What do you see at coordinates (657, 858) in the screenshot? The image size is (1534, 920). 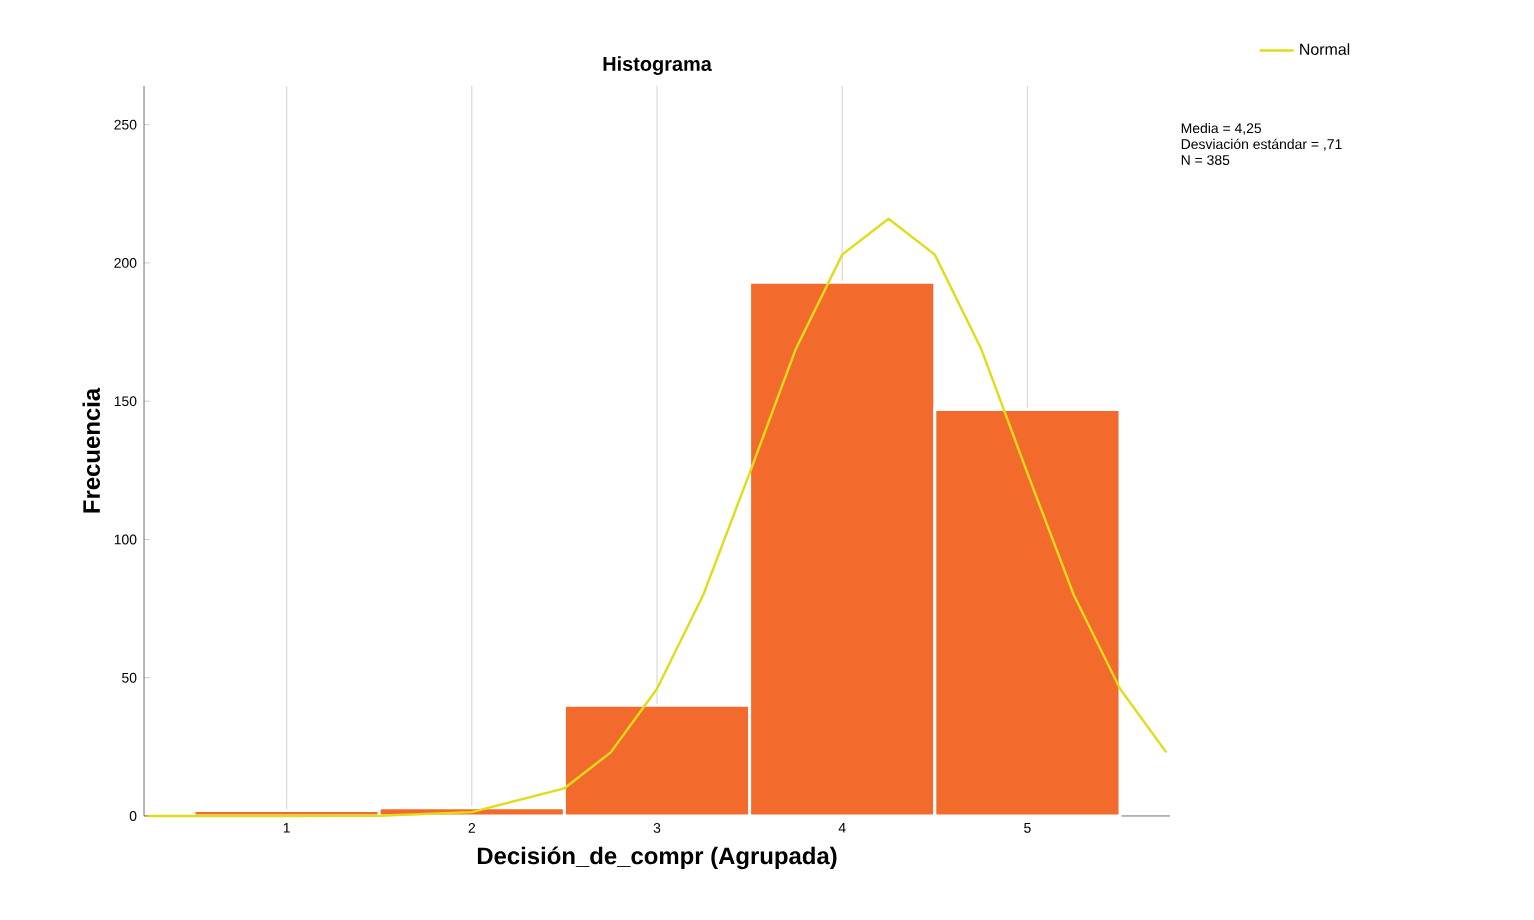 I see `x-axis-title: Decisión_de_compr (Agrupada)` at bounding box center [657, 858].